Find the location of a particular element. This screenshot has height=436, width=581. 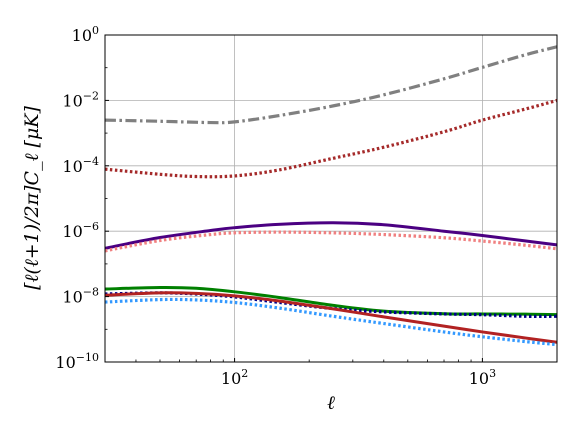

y-axis: 10⁰ 10⁻² 10⁻⁴ 10⁻⁶ 10⁻⁸ 10⁻¹⁰ is located at coordinates (82, 198).